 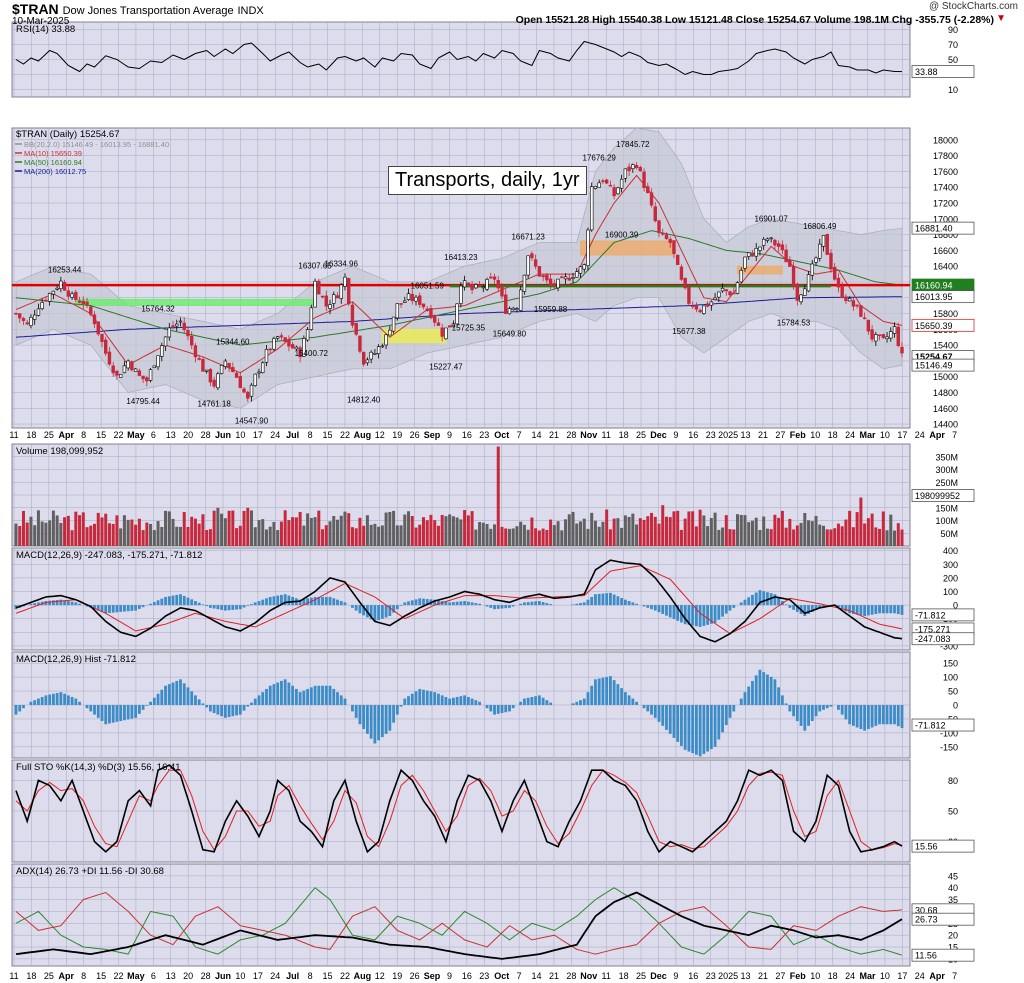 I want to click on x-axis-label: 24, so click(x=275, y=976).